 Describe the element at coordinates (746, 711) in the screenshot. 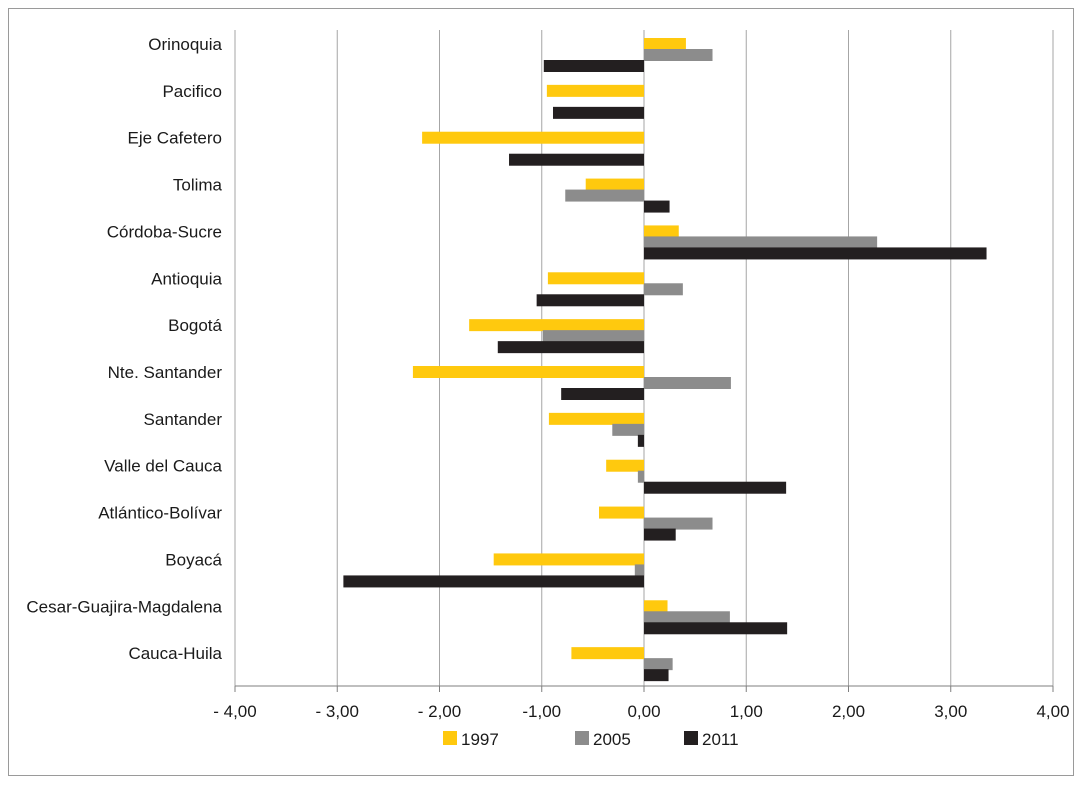

I see `x-tick-label: 1,00` at that location.